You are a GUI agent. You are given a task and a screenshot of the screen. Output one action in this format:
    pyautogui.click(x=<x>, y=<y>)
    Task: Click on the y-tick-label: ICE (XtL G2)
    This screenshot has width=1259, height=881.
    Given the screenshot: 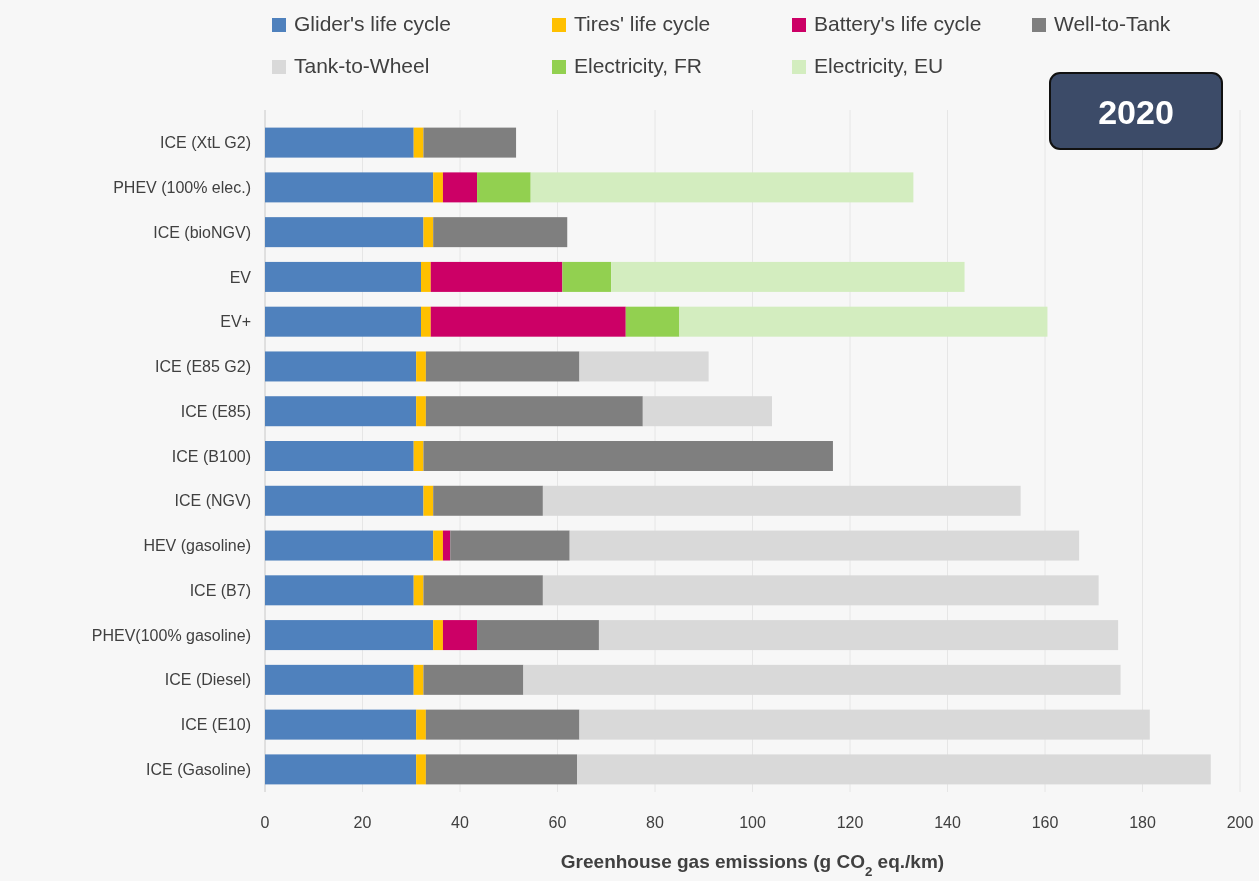 What is the action you would take?
    pyautogui.click(x=205, y=143)
    